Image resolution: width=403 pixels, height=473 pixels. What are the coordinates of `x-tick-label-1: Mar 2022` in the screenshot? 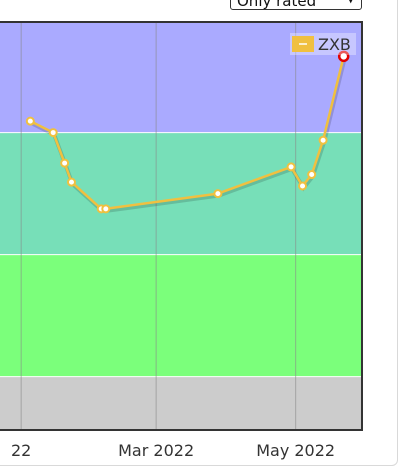 It's located at (156, 450).